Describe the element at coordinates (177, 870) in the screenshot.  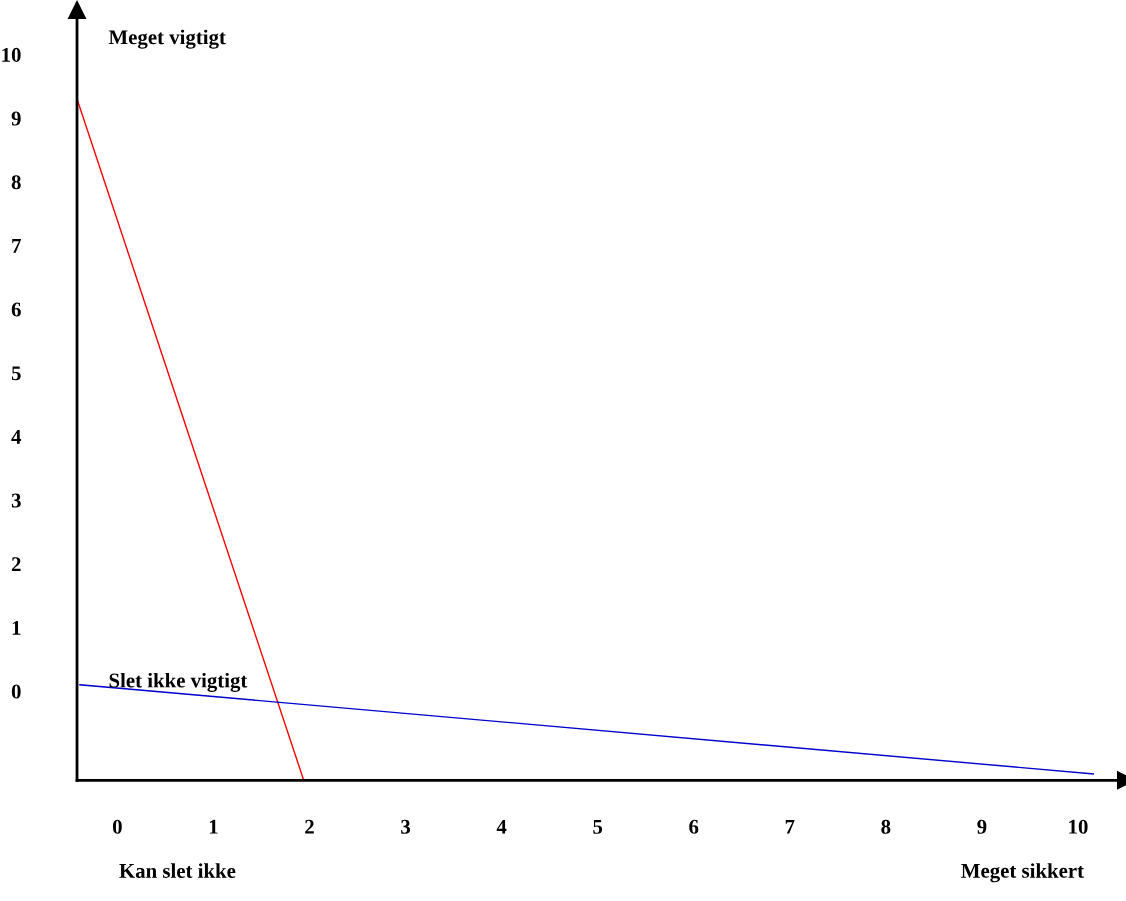
I see `text: Kan slet ikke` at that location.